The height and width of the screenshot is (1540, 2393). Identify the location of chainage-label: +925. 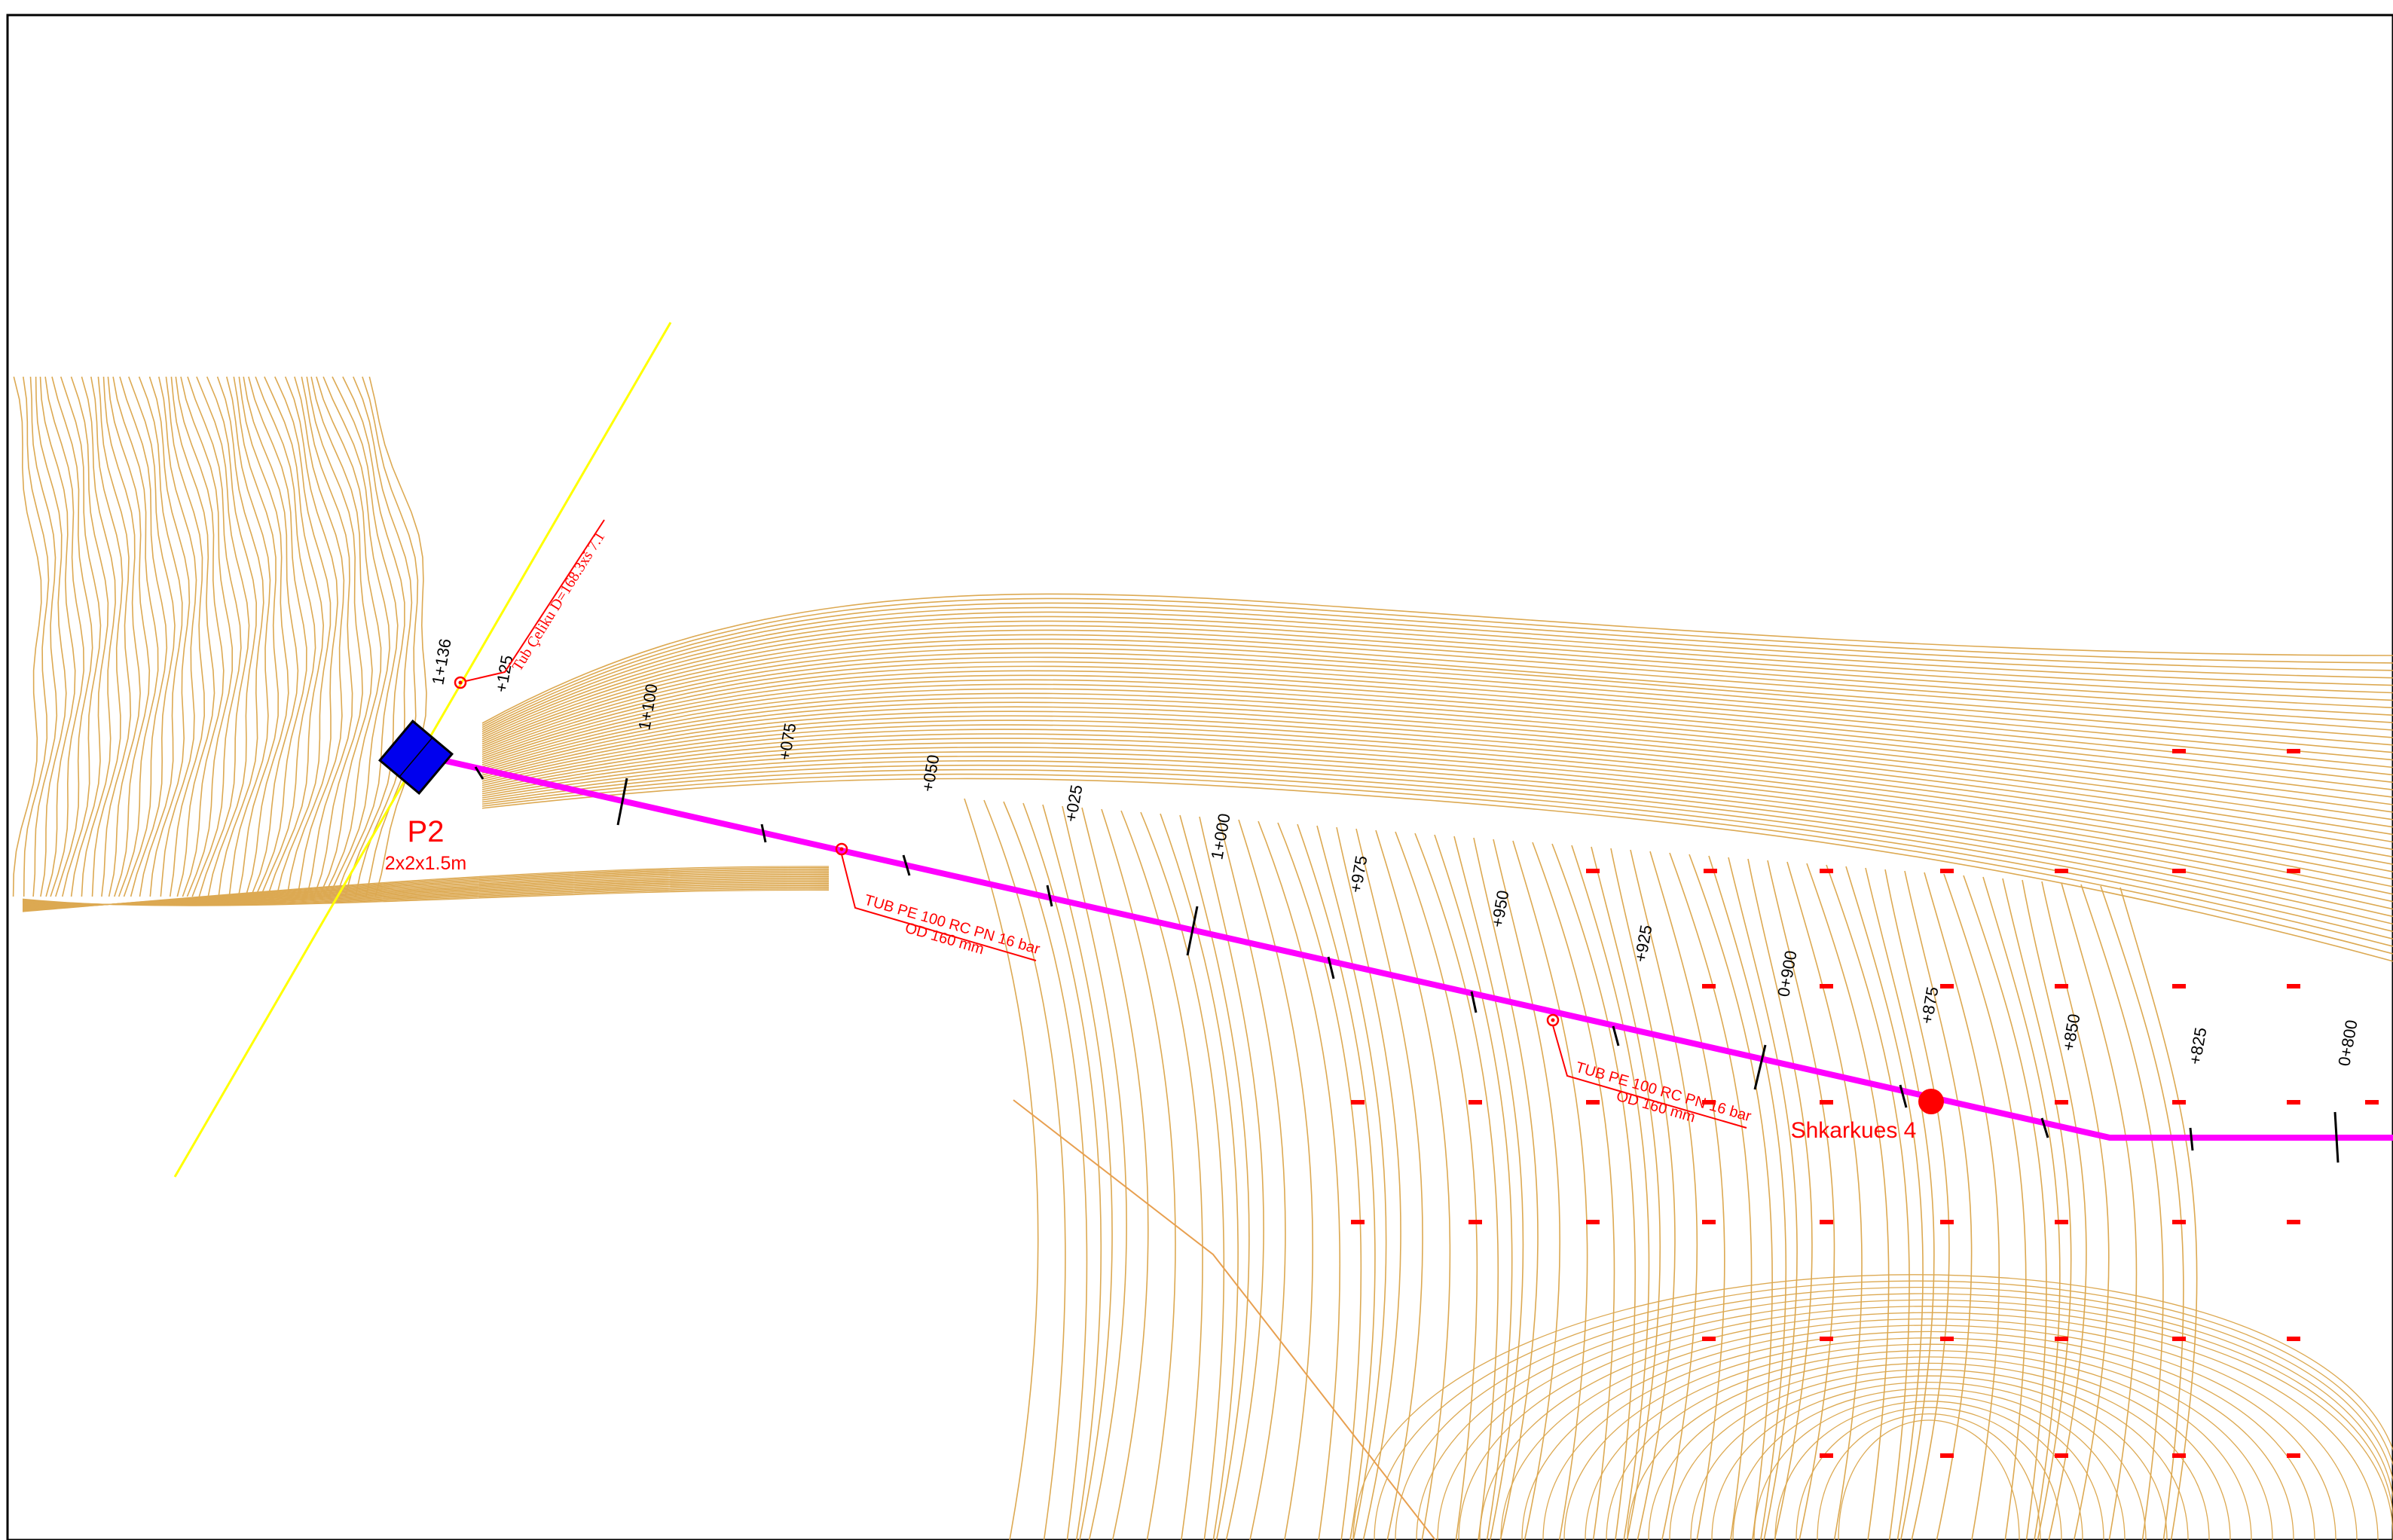
(1643, 944).